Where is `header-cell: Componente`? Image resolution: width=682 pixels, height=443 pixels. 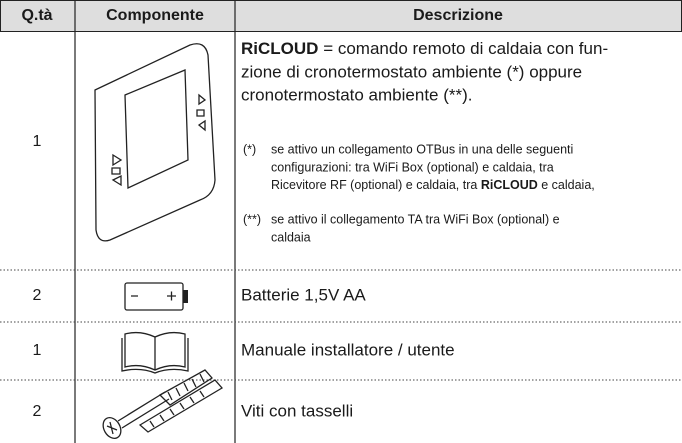 header-cell: Componente is located at coordinates (155, 15).